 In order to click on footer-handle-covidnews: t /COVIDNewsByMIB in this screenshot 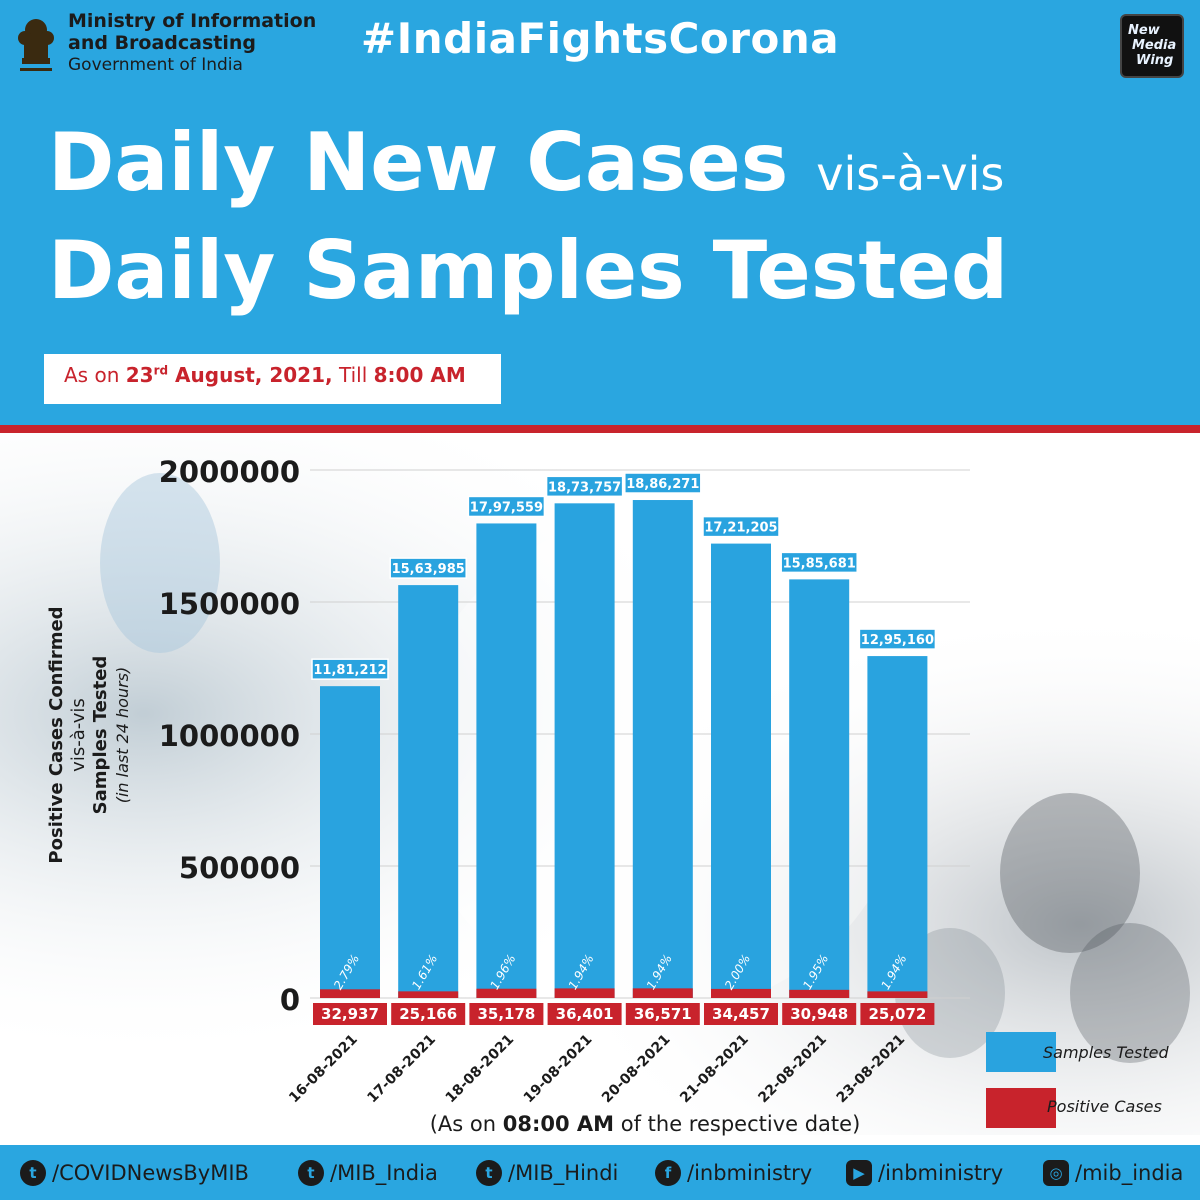, I will do `click(134, 1173)`.